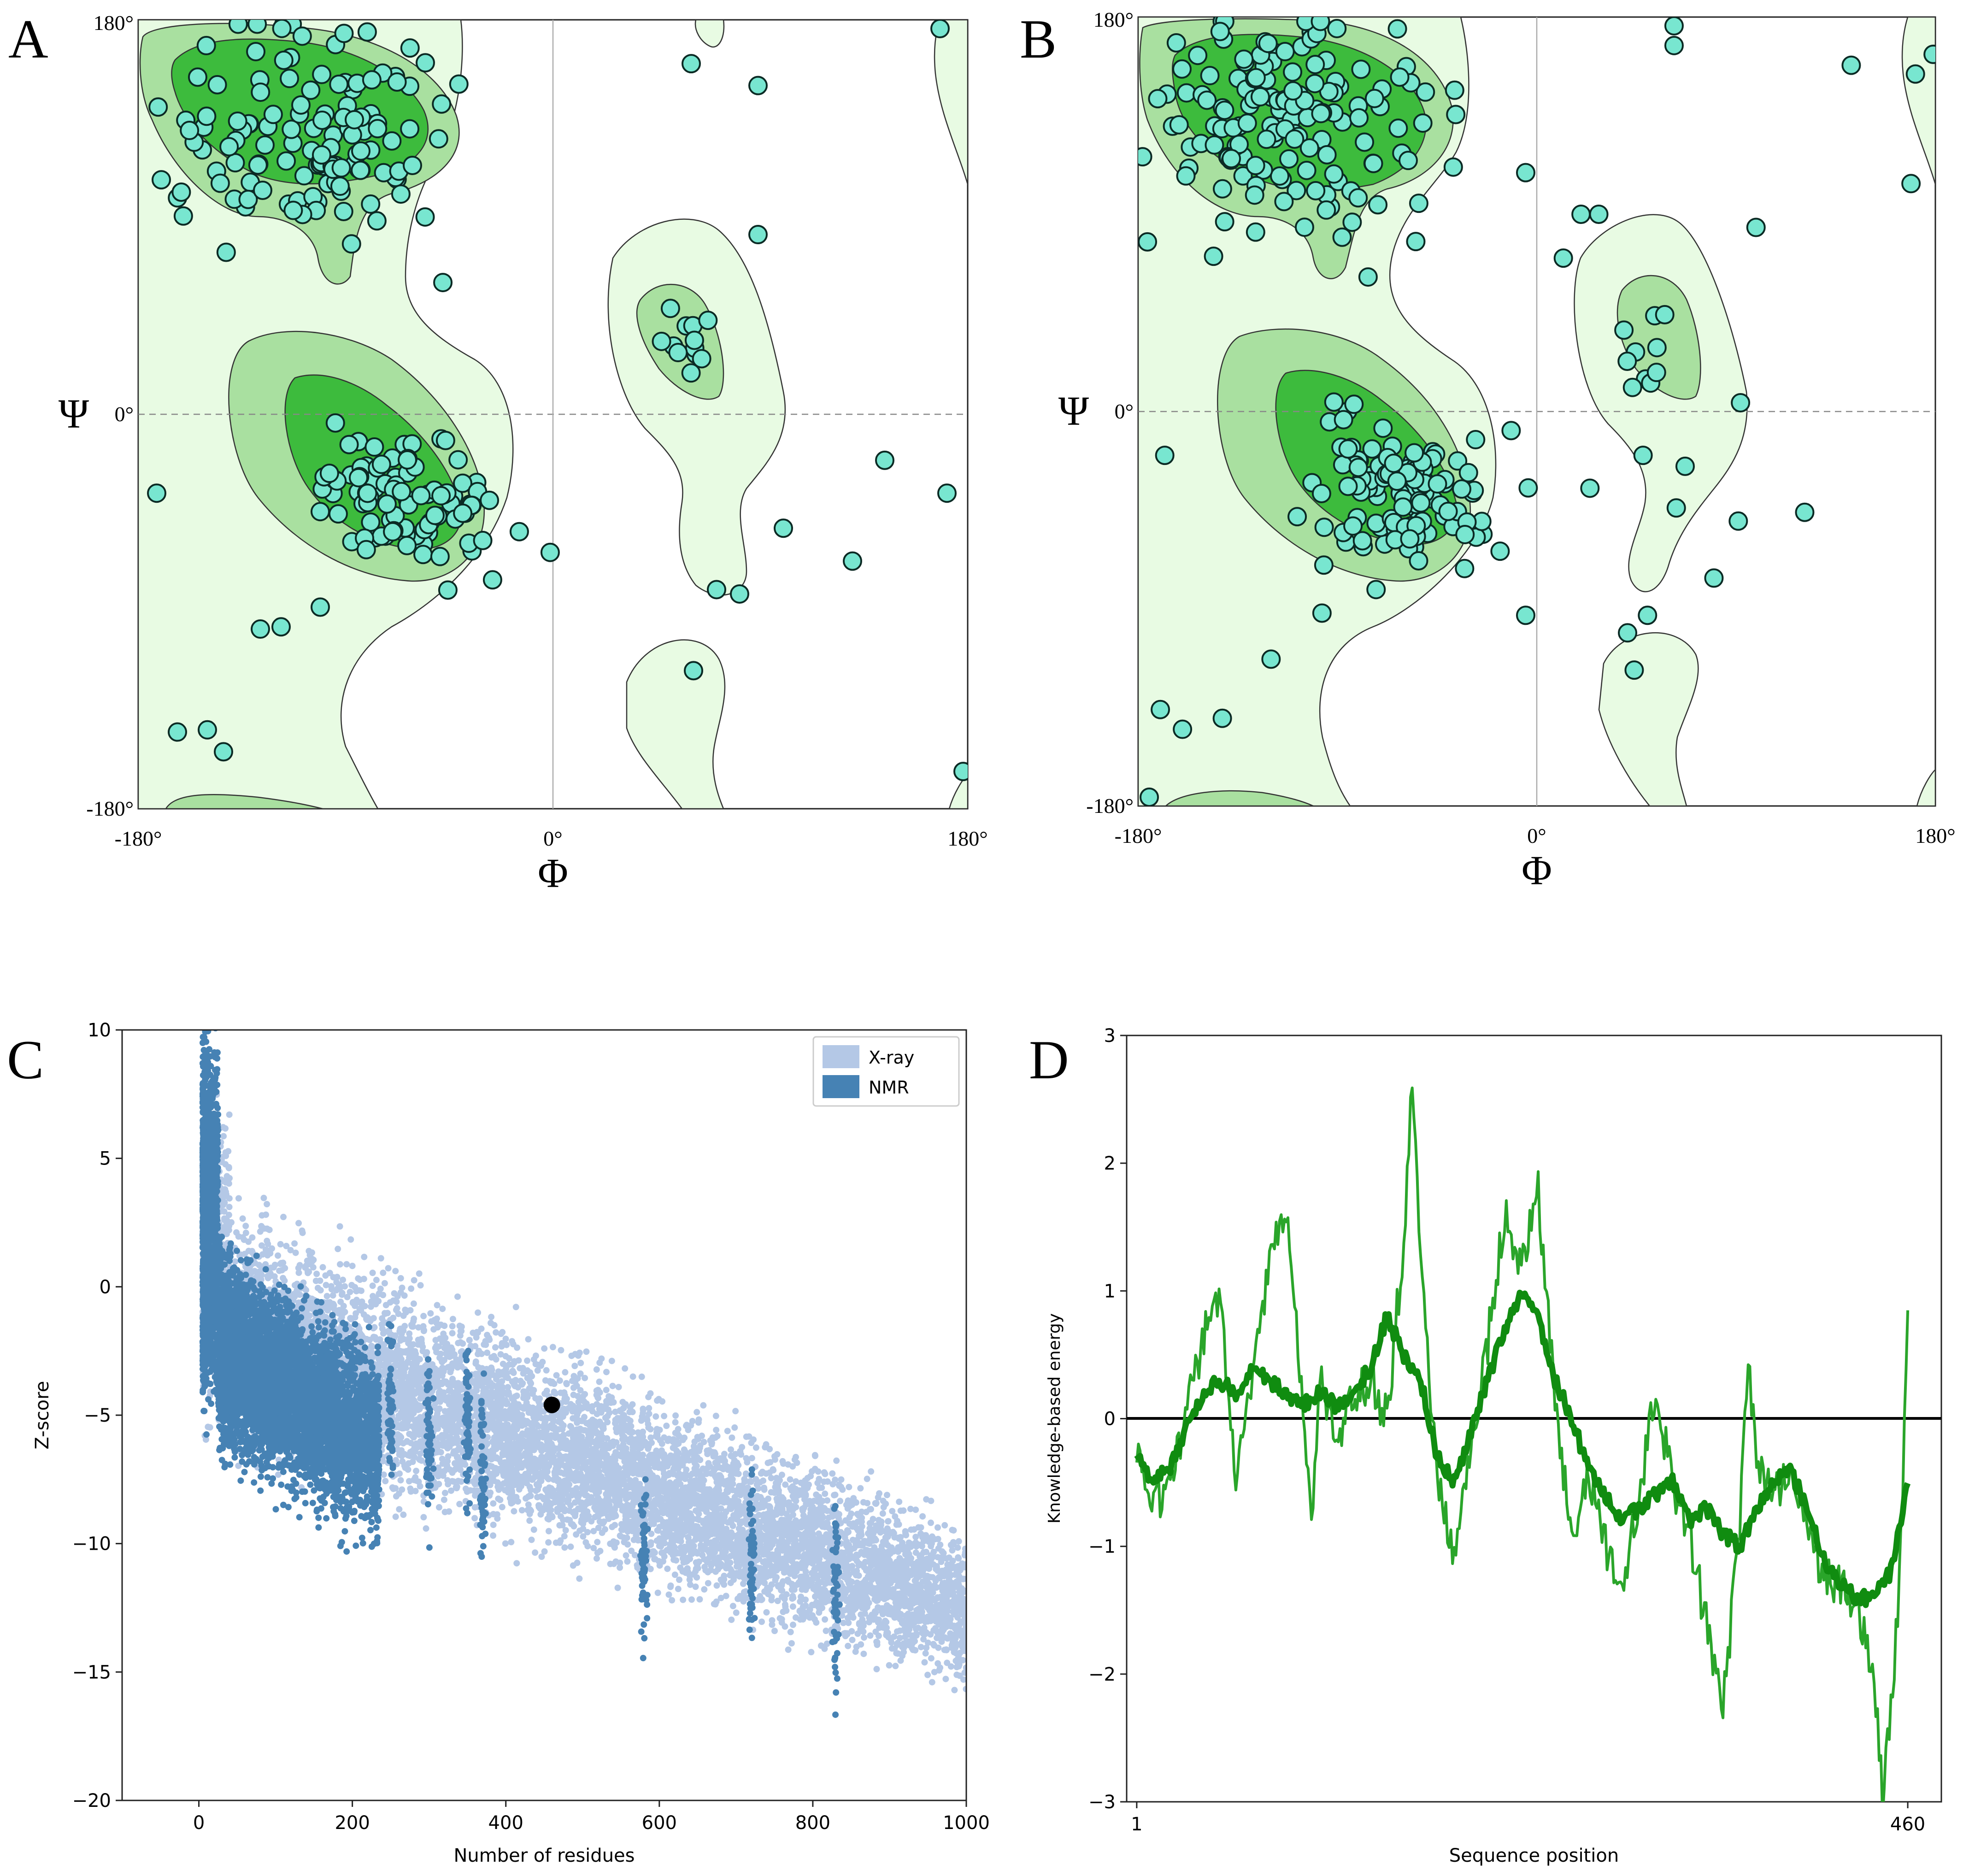 The image size is (1969, 1876). What do you see at coordinates (1659, 337) in the screenshot?
I see `panel-b-region-lalpha-mid` at bounding box center [1659, 337].